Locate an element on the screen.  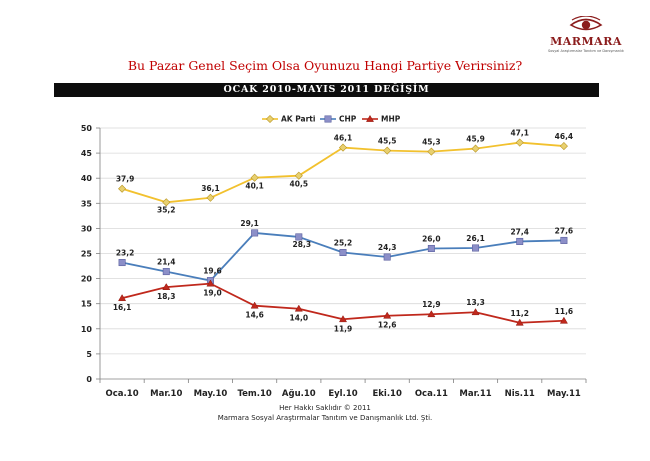
legend-label: CHP is located at coordinates (348, 119).